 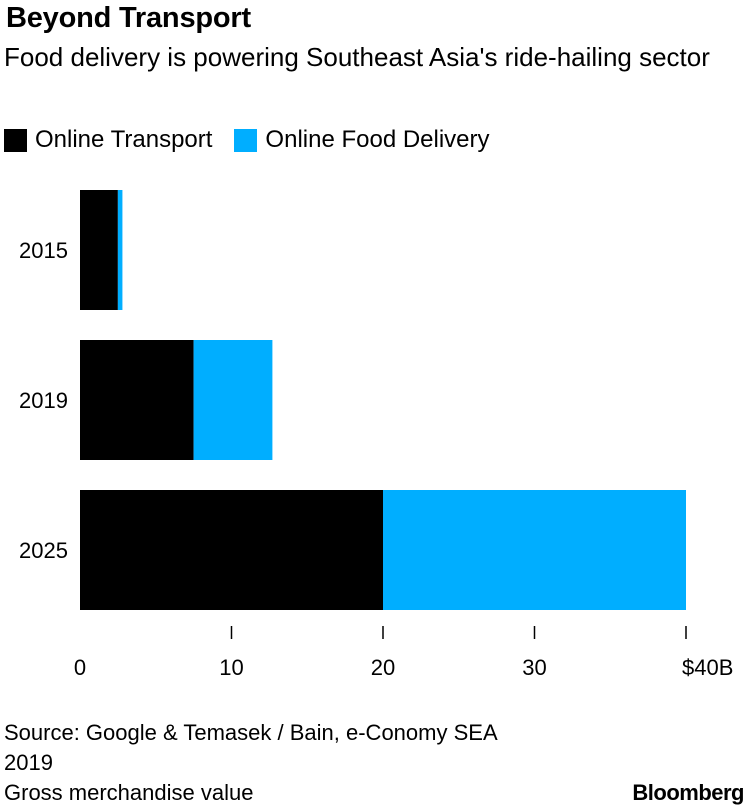 I want to click on legend: Online Transport Online Food Delivery, so click(x=258, y=140).